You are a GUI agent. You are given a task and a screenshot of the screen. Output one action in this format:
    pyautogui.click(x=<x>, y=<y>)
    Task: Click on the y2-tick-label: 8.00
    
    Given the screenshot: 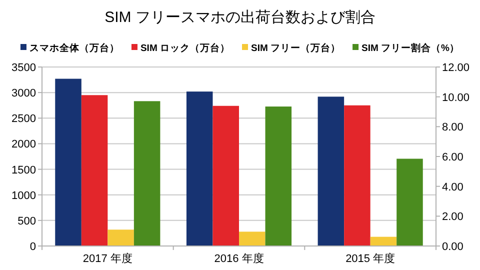 What is the action you would take?
    pyautogui.click(x=453, y=128)
    